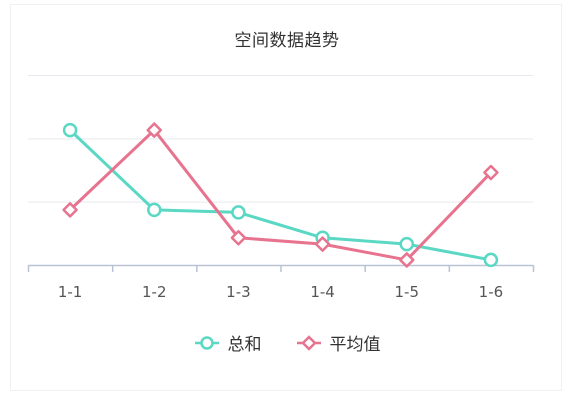  What do you see at coordinates (206, 342) in the screenshot?
I see `circle-marker-icon` at bounding box center [206, 342].